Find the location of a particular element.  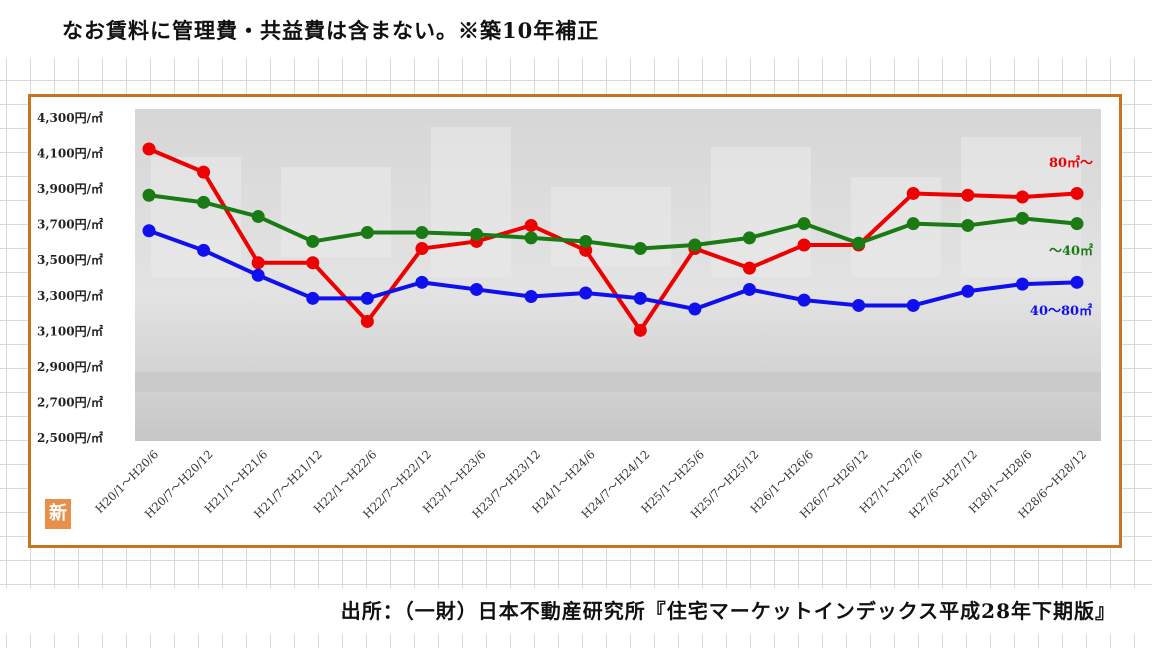

y-tick-label: 3,500円/㎡ is located at coordinates (70, 259).